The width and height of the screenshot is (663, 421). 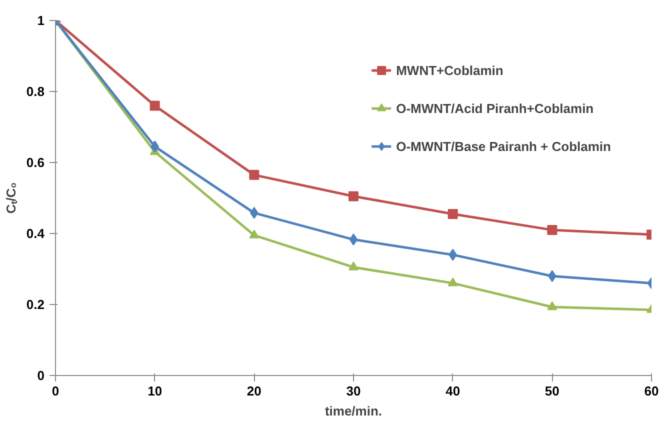 I want to click on x-tick-label: 0, so click(x=56, y=391).